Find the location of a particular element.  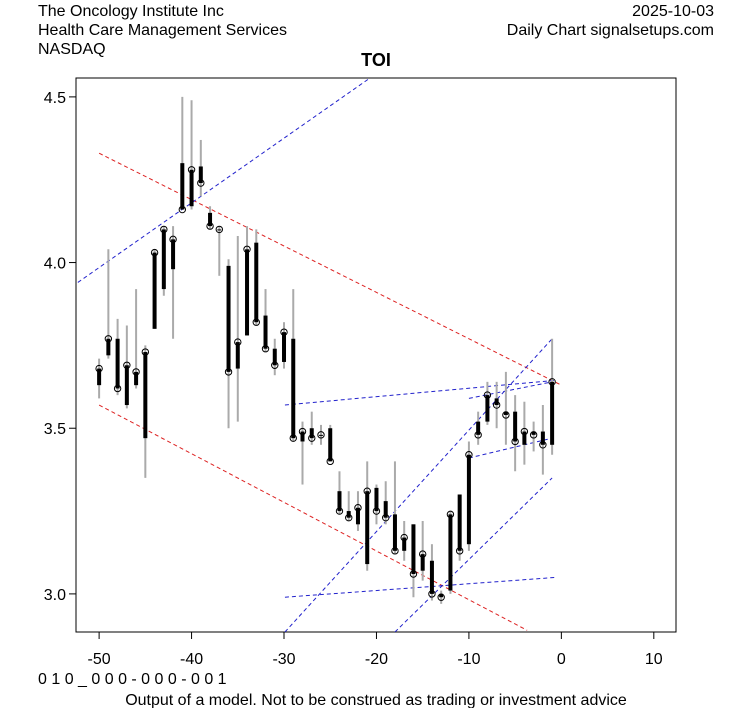

chart-title: TOI is located at coordinates (376, 60).